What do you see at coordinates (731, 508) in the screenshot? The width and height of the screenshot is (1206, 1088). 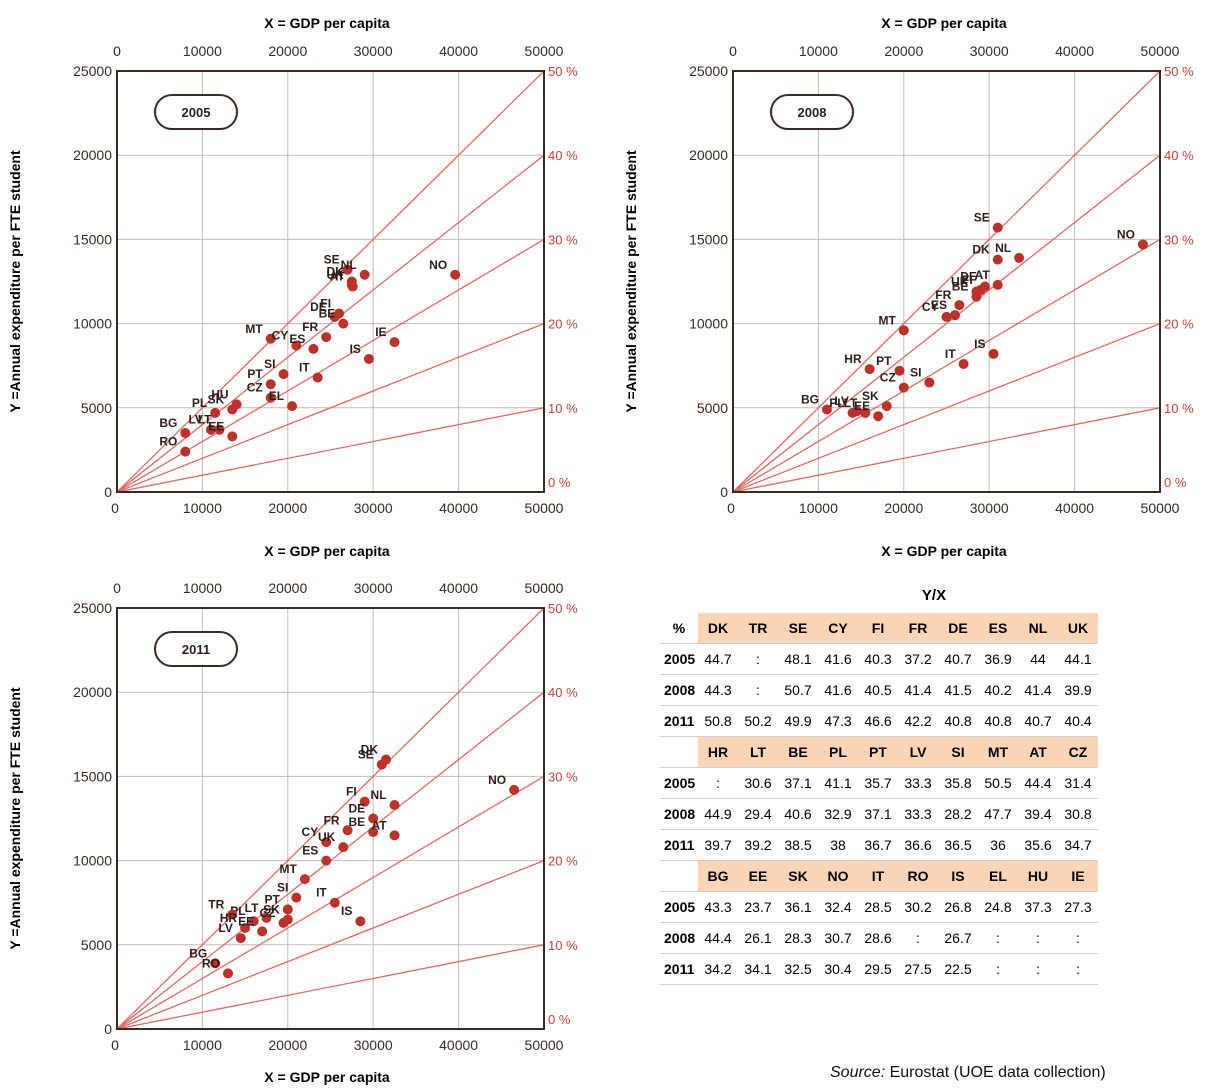 I see `x-tick-label-bottom: 0` at bounding box center [731, 508].